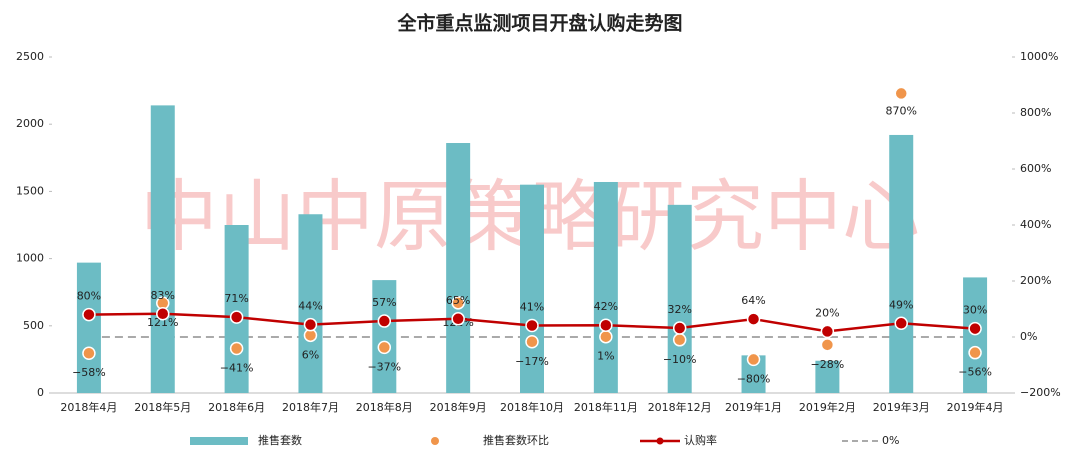  I want to click on y2-tick-label: 800%, so click(1035, 112).